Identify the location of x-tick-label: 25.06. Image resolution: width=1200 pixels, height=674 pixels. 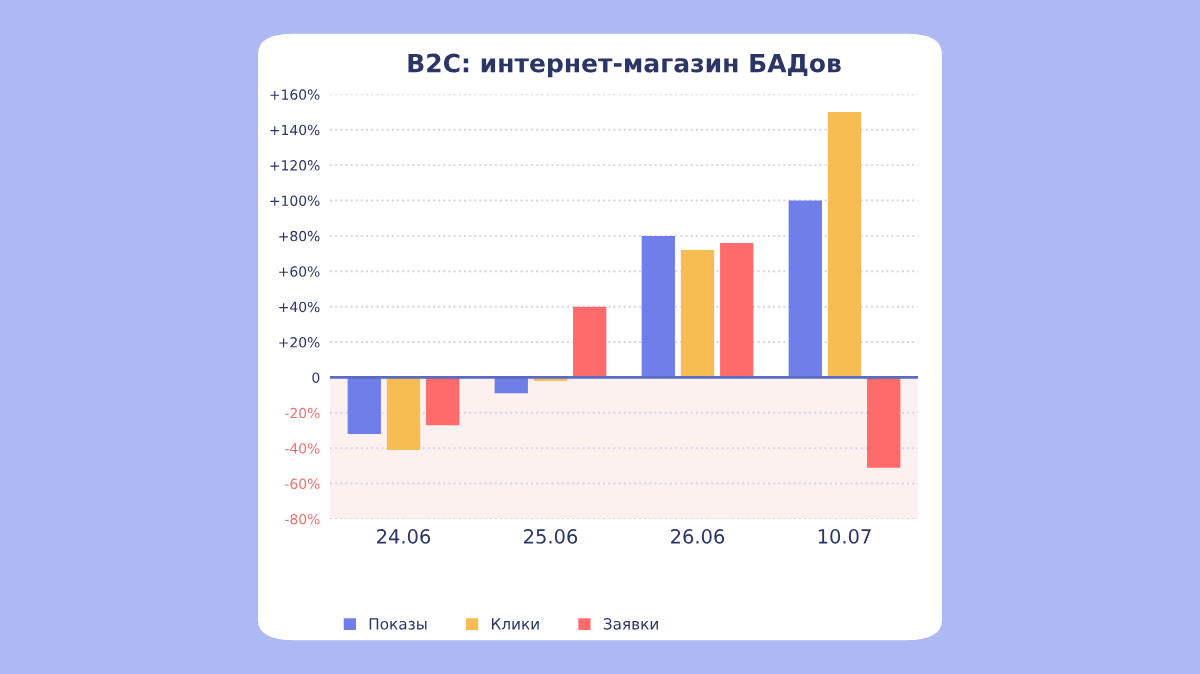
(551, 536).